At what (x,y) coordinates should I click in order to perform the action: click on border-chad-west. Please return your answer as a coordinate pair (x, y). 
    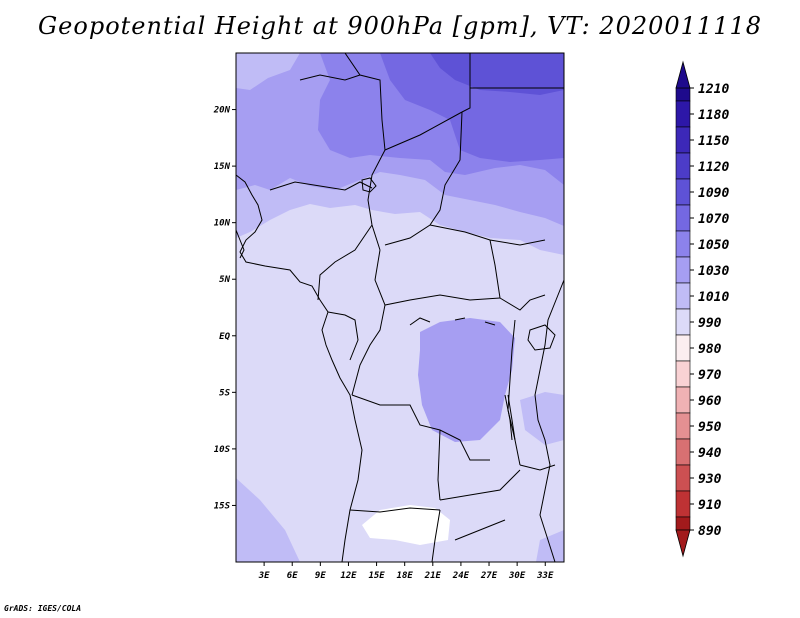
    Looking at the image, I should click on (376, 200).